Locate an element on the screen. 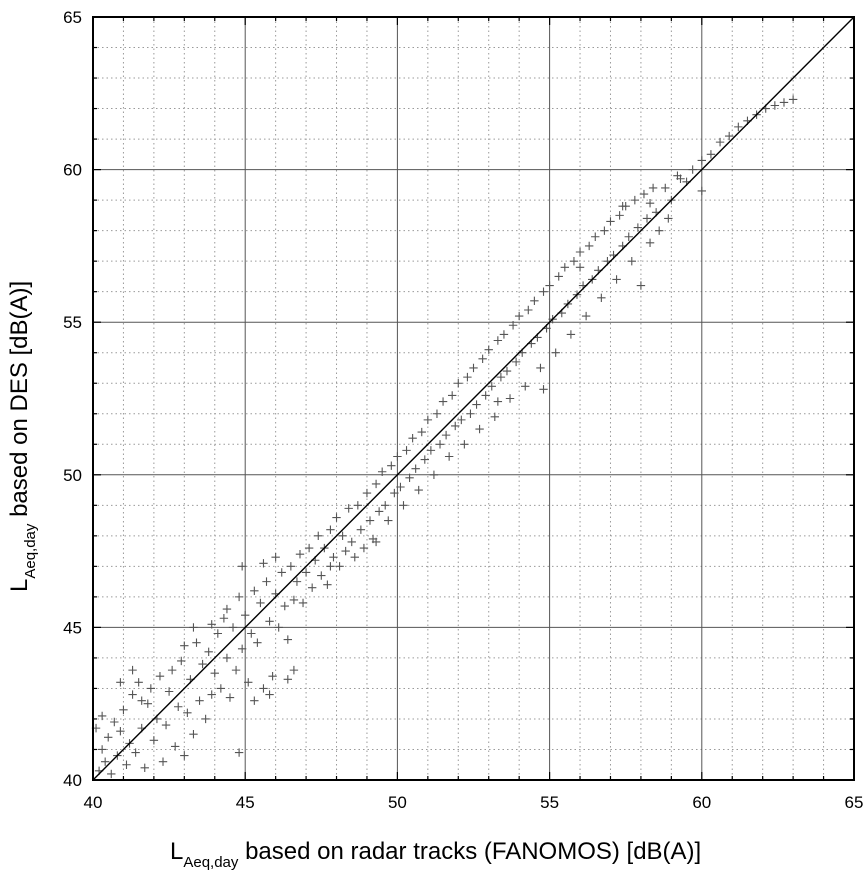 The width and height of the screenshot is (868, 873). y-tick-label: 50 is located at coordinates (72, 475).